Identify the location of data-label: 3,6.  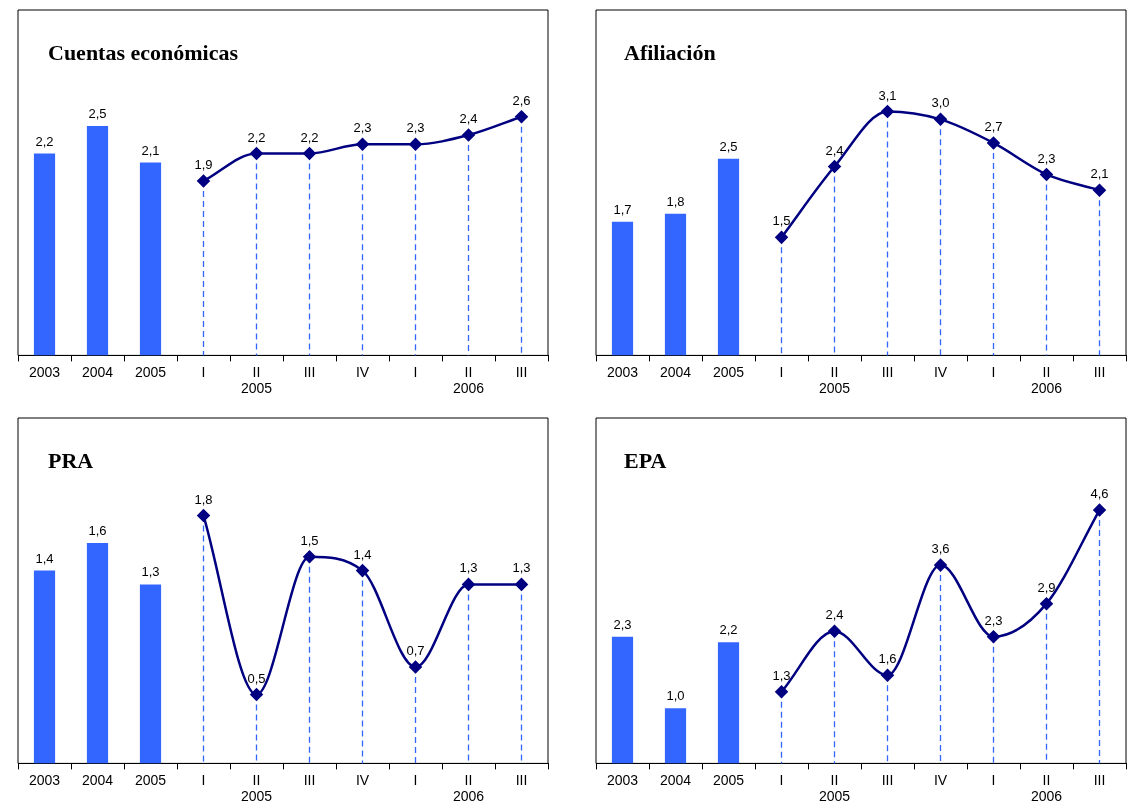
(940, 549).